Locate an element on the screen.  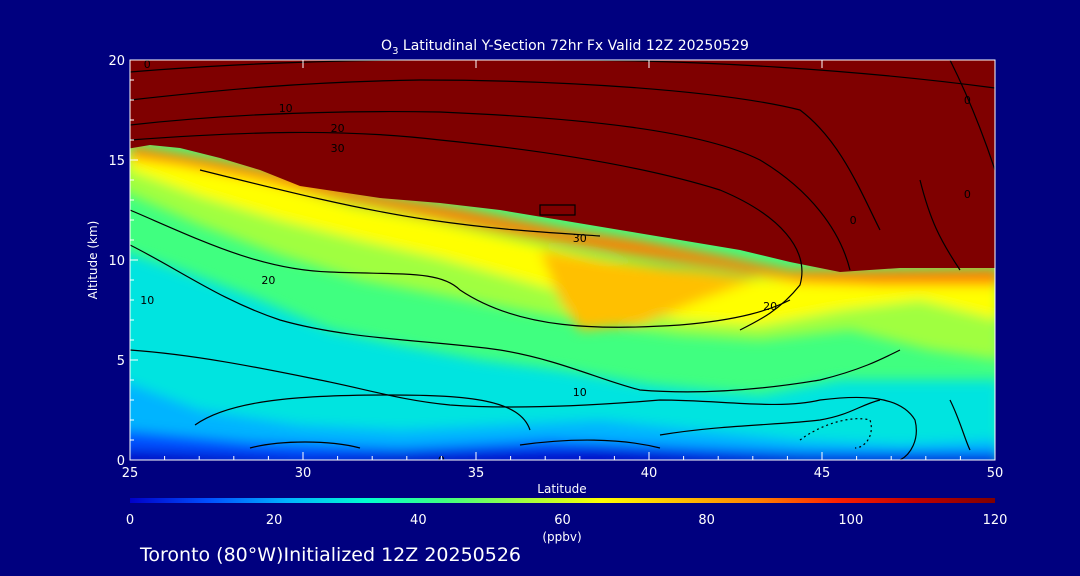
colorbar-tick-label: 20 is located at coordinates (274, 520).